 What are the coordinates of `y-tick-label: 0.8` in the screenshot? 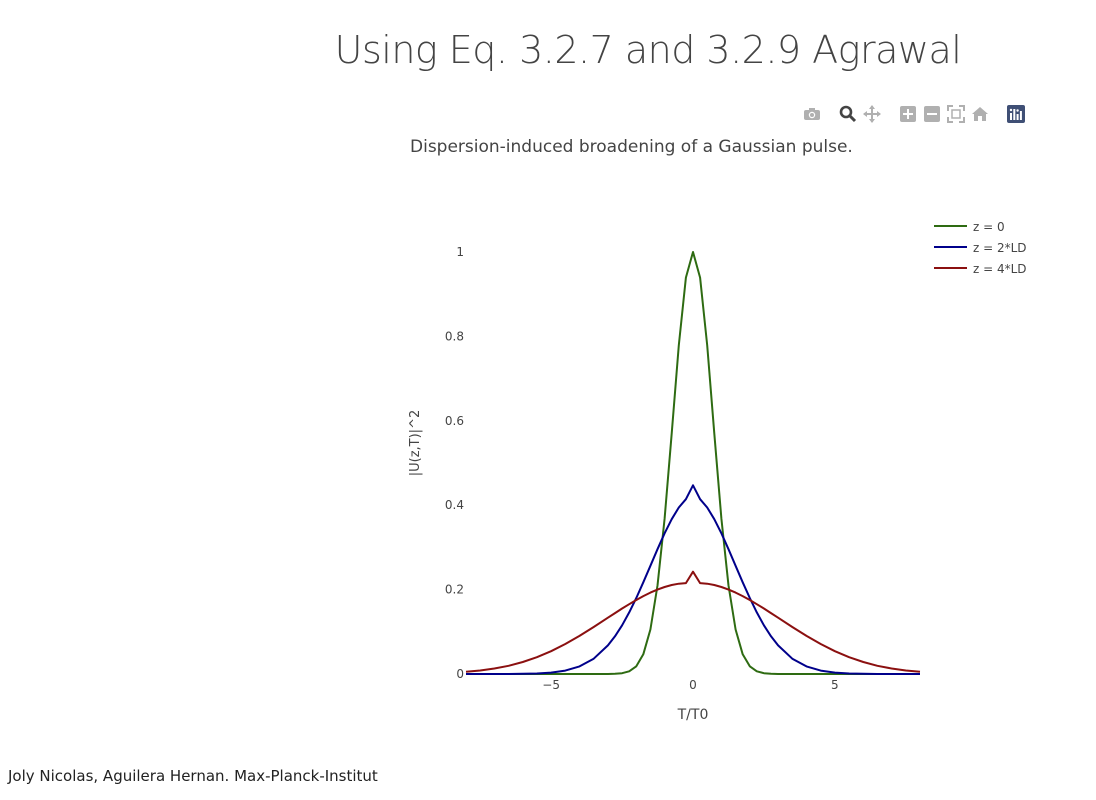 It's located at (454, 336).